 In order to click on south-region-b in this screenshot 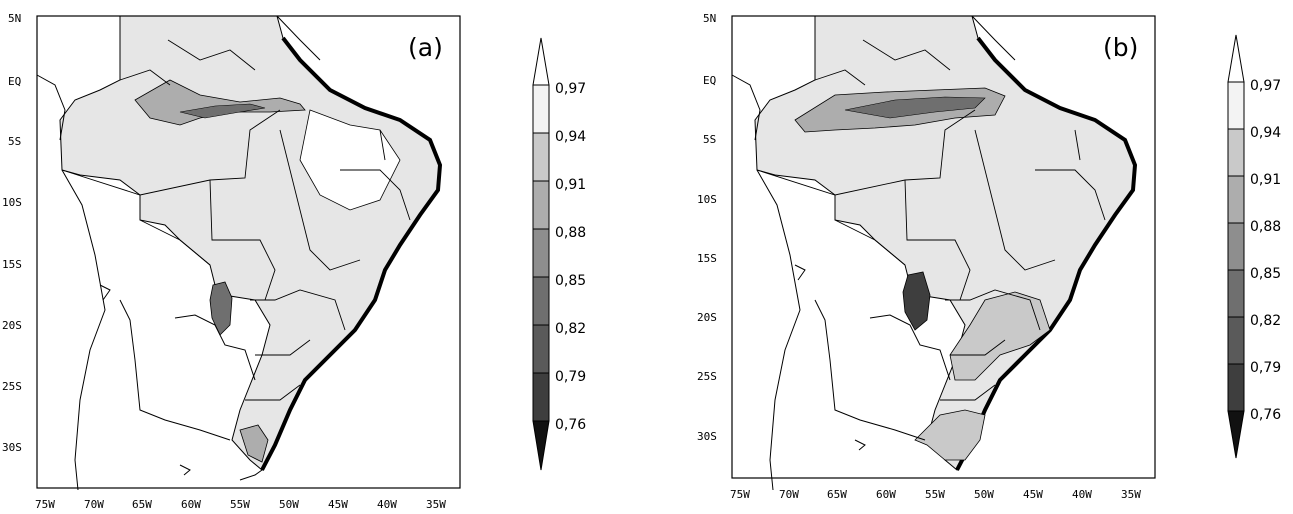, I will do `click(950, 435)`.